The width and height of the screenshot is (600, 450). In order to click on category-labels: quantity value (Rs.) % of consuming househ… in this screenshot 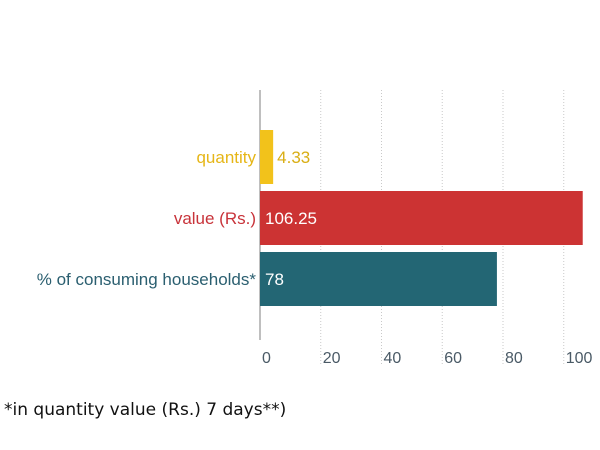, I will do `click(147, 218)`.